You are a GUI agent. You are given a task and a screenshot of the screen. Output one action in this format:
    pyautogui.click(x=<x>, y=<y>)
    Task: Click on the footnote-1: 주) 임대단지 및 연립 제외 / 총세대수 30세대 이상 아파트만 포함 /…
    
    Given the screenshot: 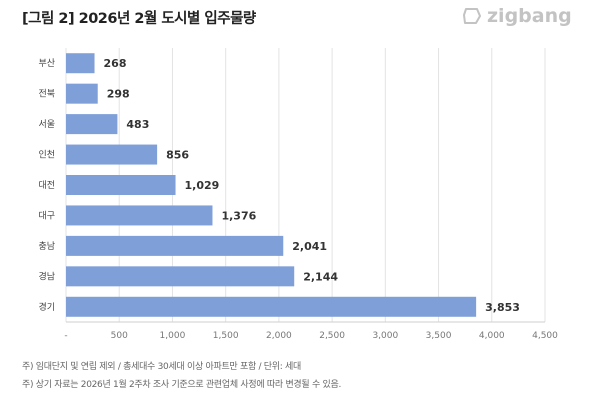 What is the action you would take?
    pyautogui.click(x=161, y=367)
    